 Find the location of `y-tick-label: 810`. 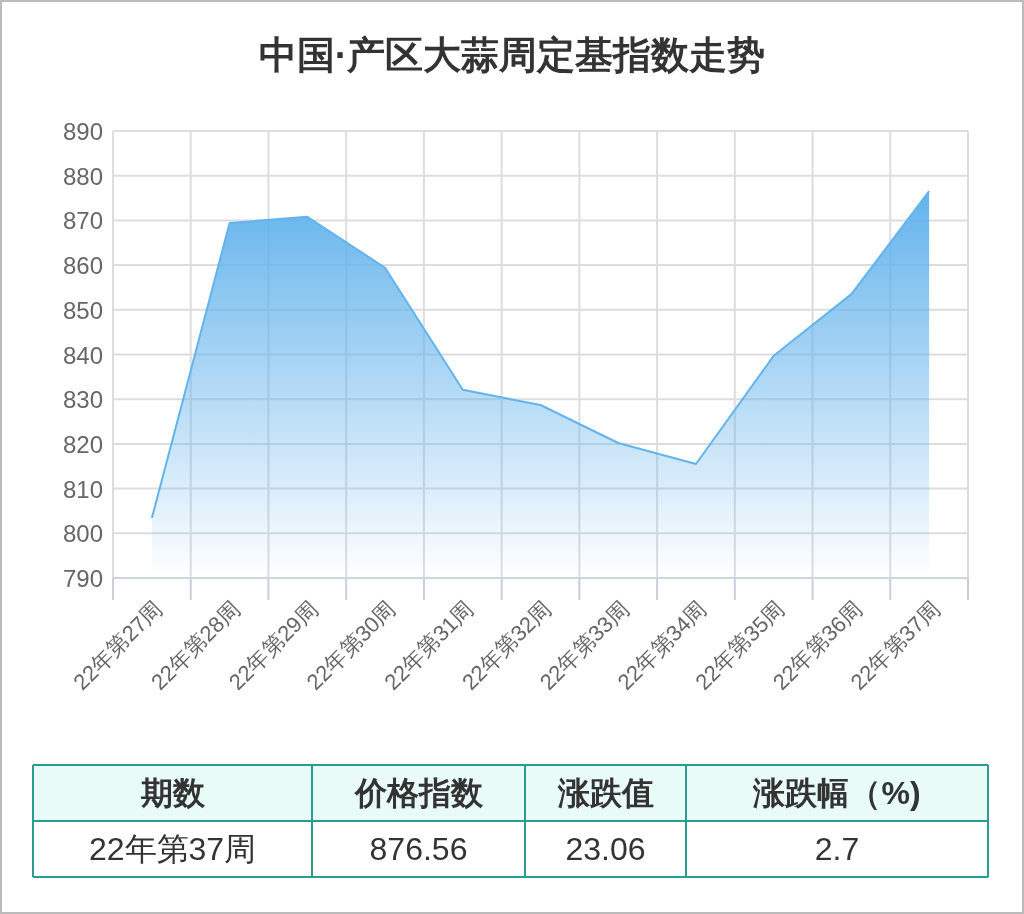

y-tick-label: 810 is located at coordinates (82, 489).